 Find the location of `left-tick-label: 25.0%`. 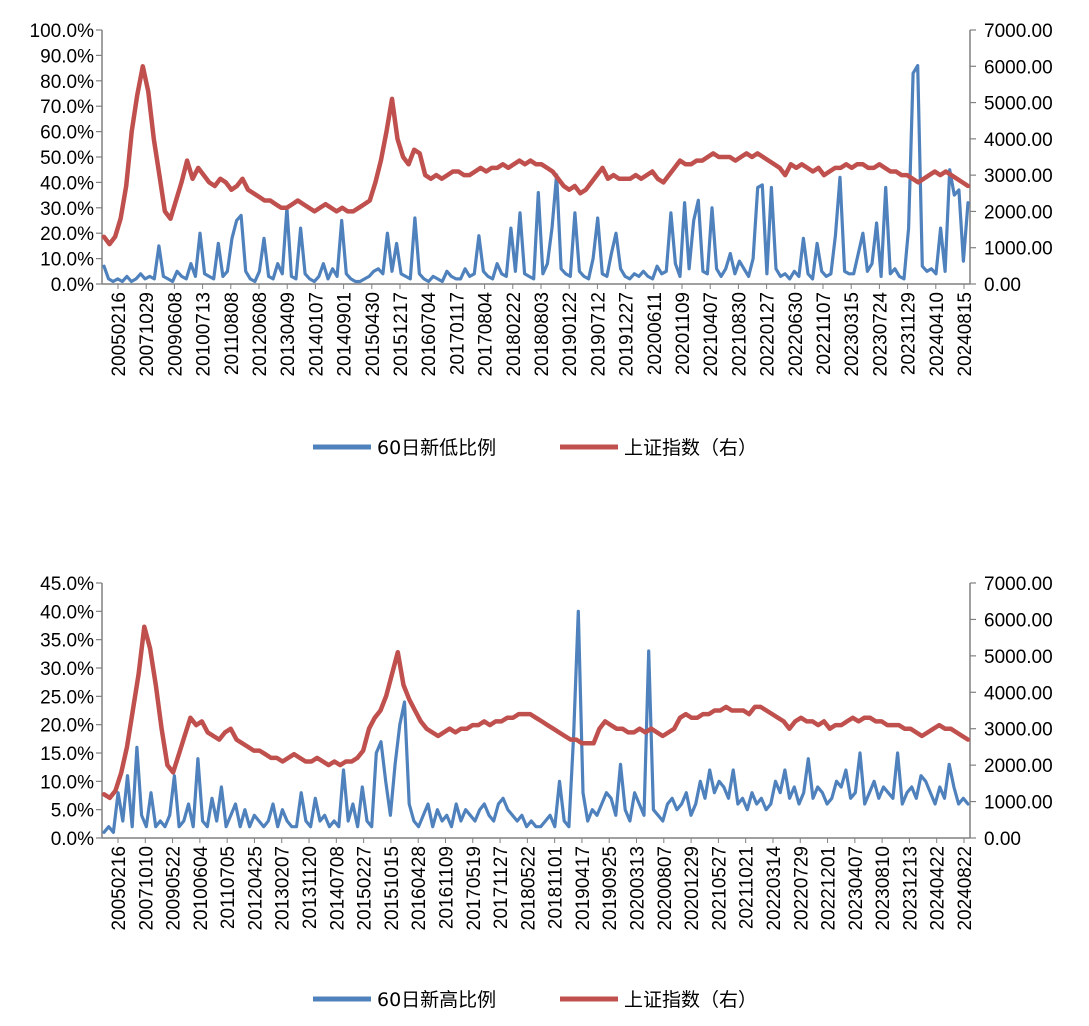

left-tick-label: 25.0% is located at coordinates (67, 697).